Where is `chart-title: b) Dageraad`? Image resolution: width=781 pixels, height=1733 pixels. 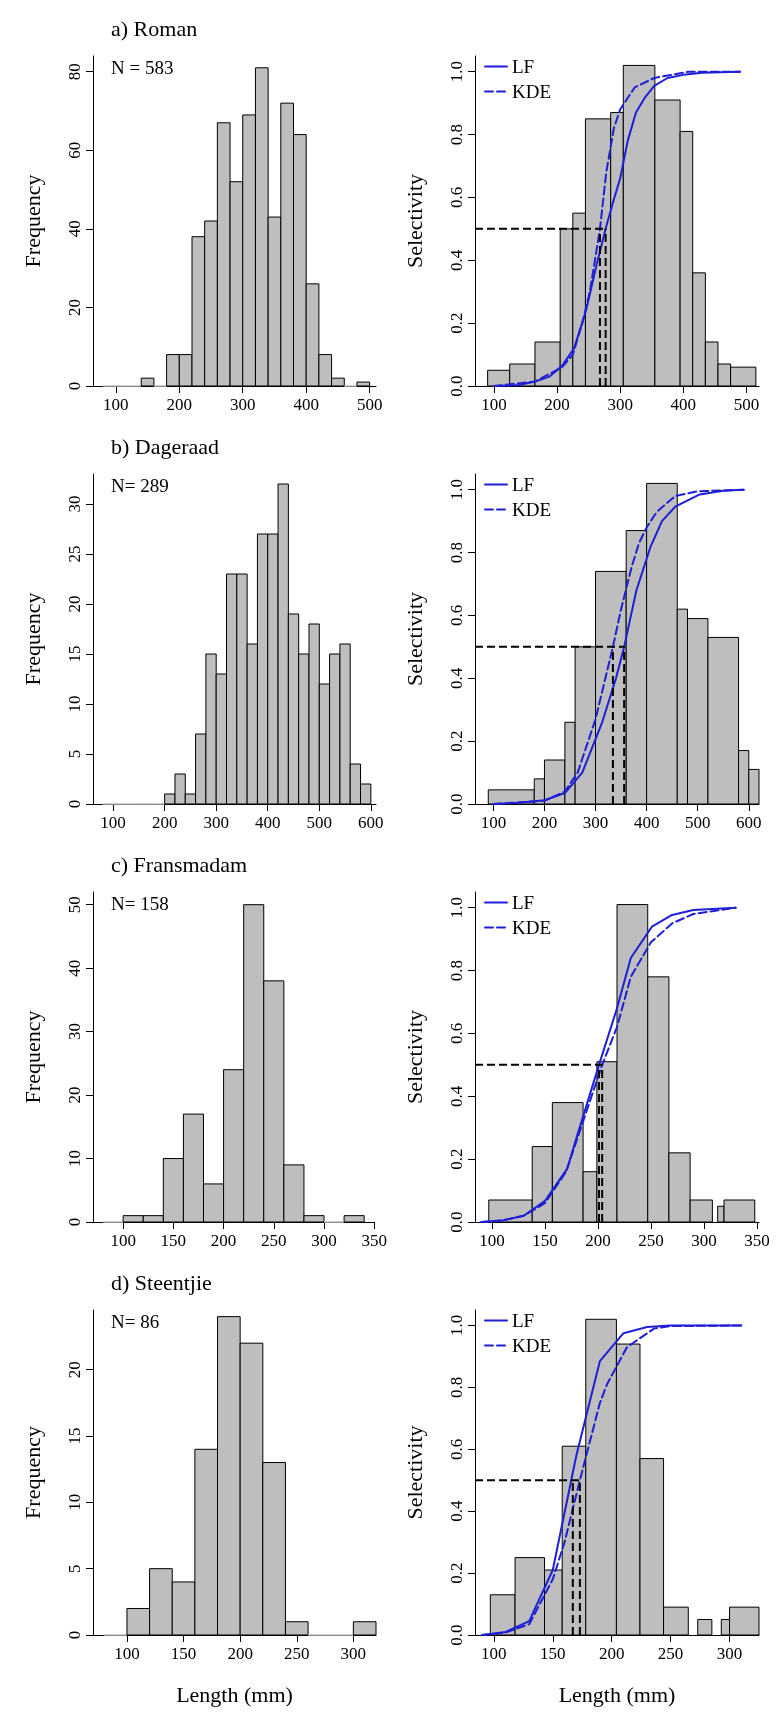
chart-title: b) Dageraad is located at coordinates (165, 446).